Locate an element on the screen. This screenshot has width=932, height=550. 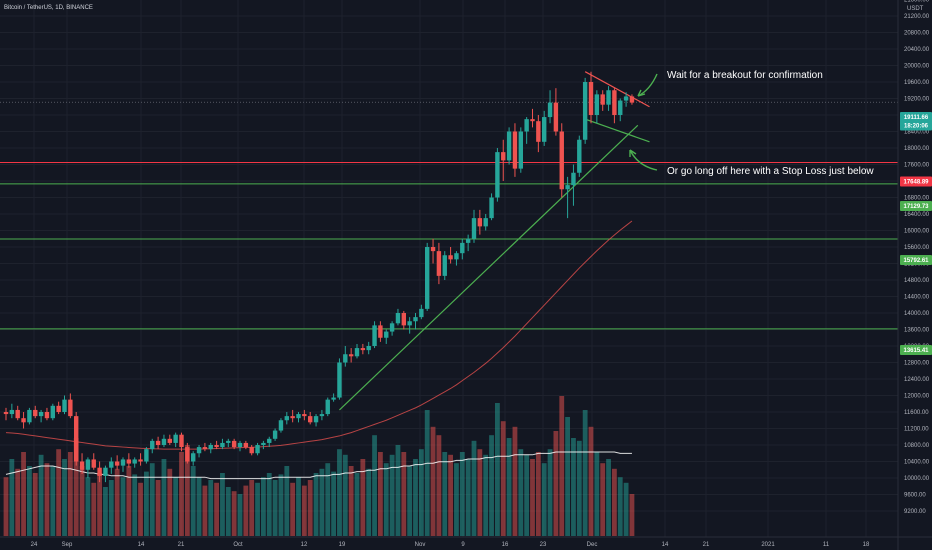
price-tag-bg is located at coordinates (916, 181).